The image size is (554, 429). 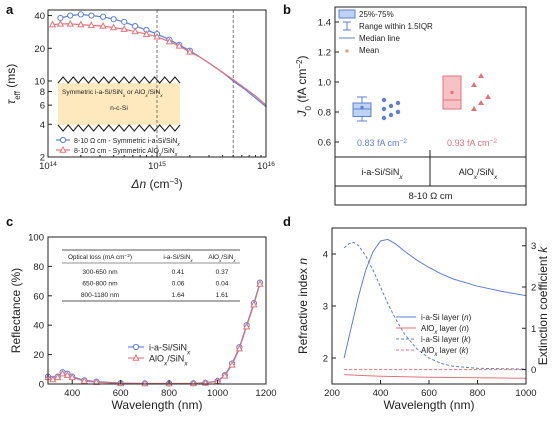 I want to click on y-tick-label: 0.6, so click(x=324, y=143).